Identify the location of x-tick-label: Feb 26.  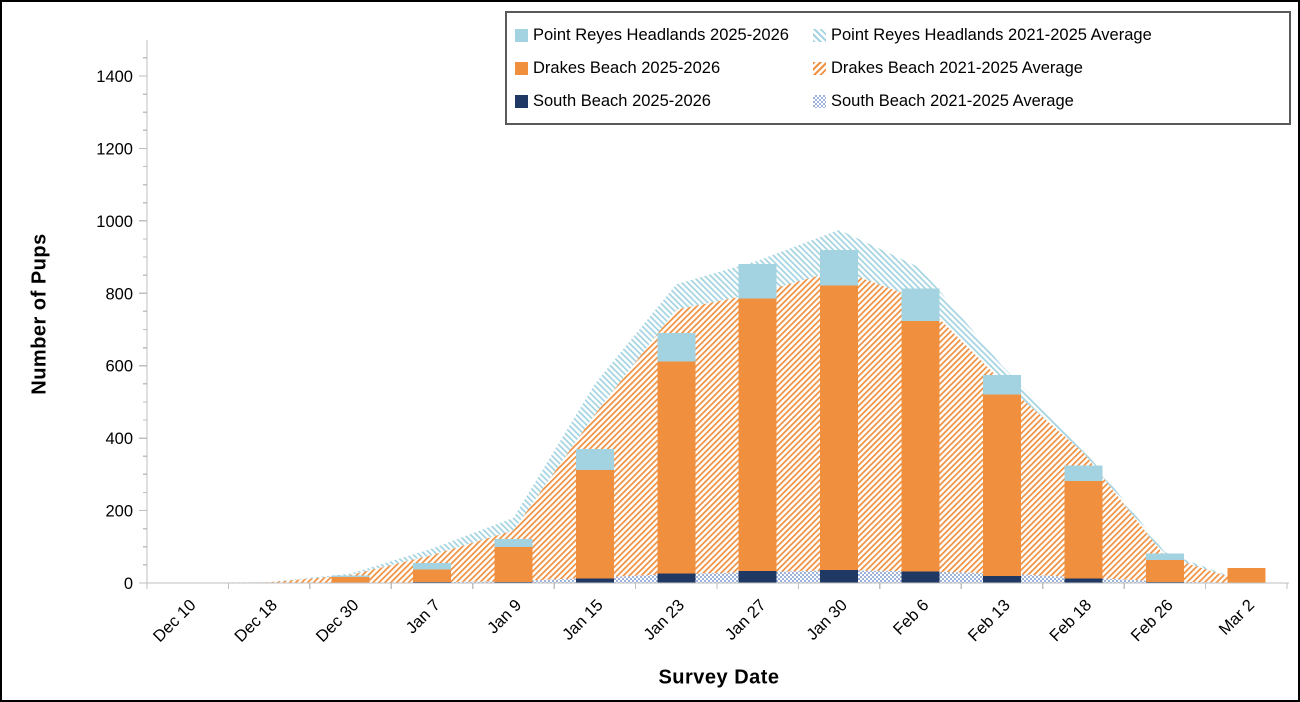
(1152, 620).